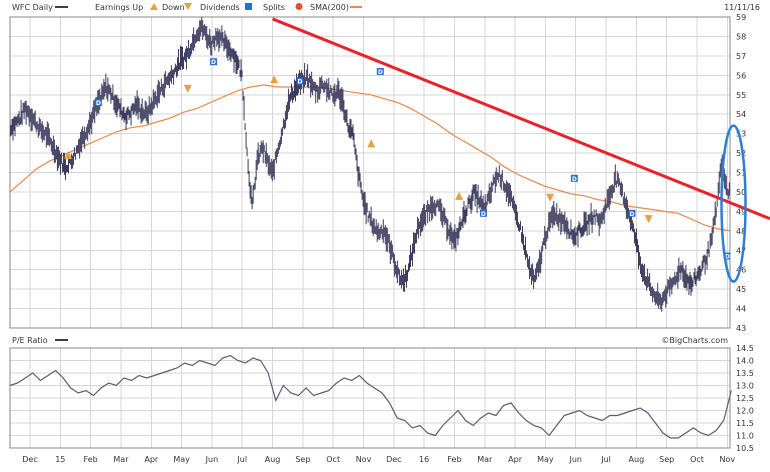 This screenshot has height=472, width=770. I want to click on legend-splits: Splits, so click(274, 7).